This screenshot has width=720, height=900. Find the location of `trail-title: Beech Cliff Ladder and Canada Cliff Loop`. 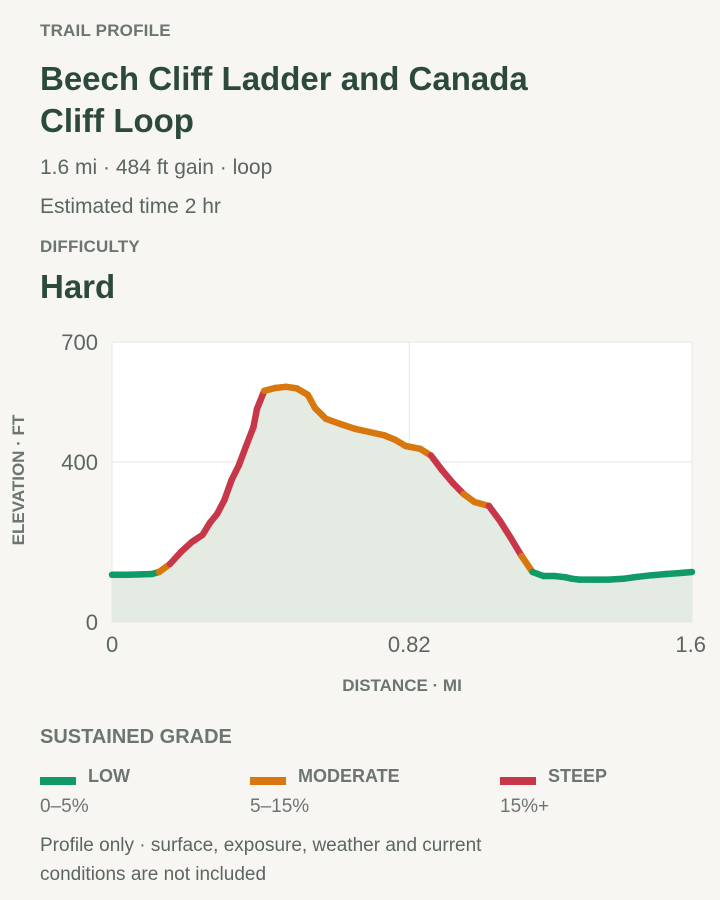

trail-title: Beech Cliff Ladder and Canada Cliff Loop is located at coordinates (284, 99).